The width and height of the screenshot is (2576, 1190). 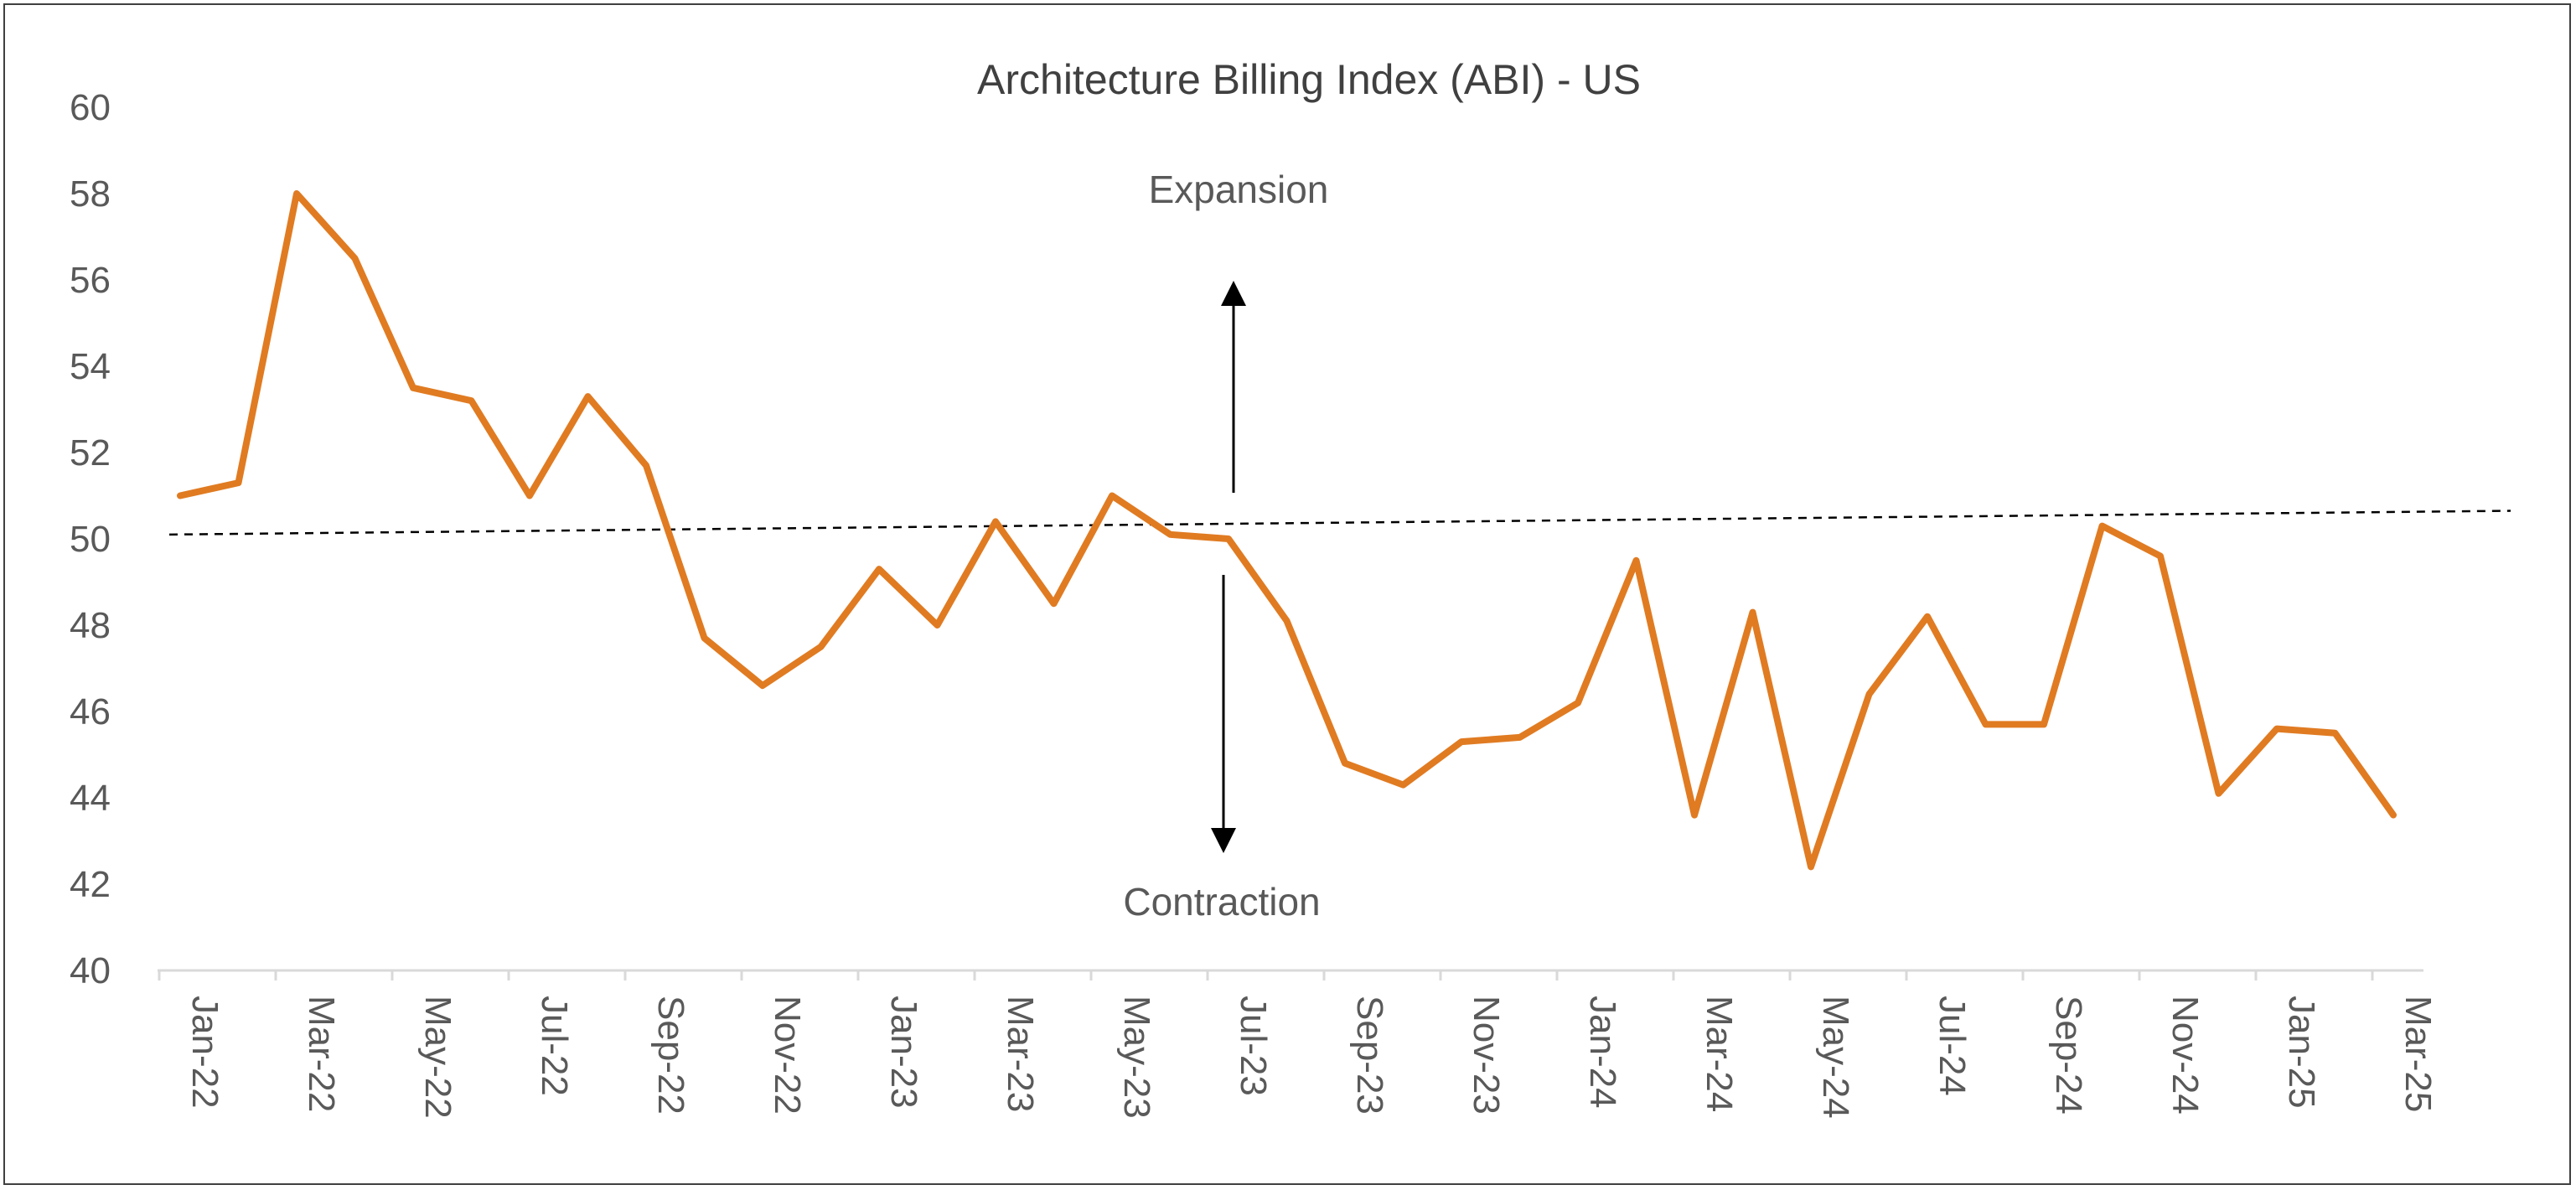 I want to click on x-tick-label: Mar-23, so click(x=1020, y=1054).